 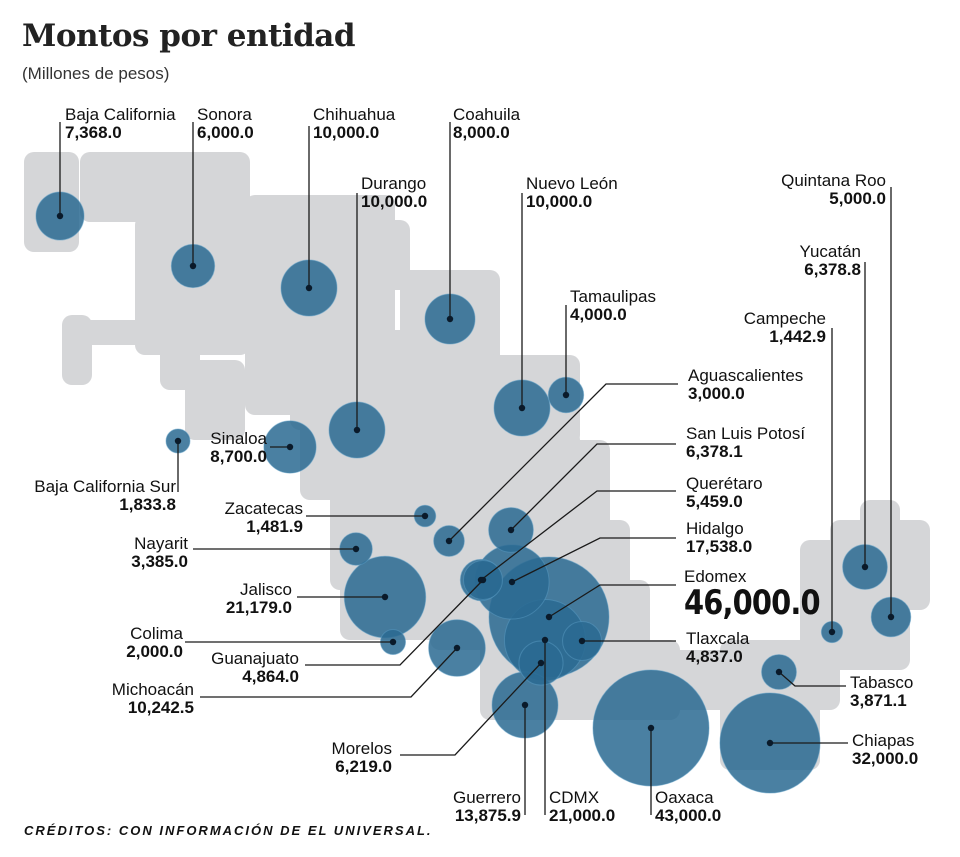 What do you see at coordinates (354, 114) in the screenshot?
I see `entity-name: Chihuahua` at bounding box center [354, 114].